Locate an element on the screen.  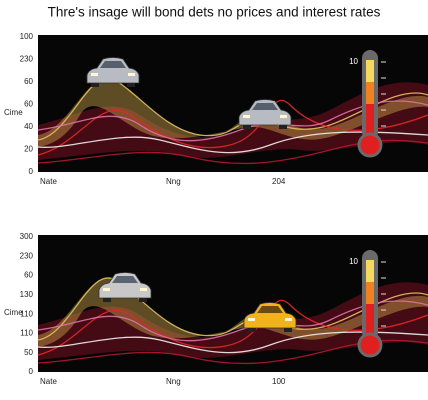
x-label: 100 is located at coordinates (279, 381).